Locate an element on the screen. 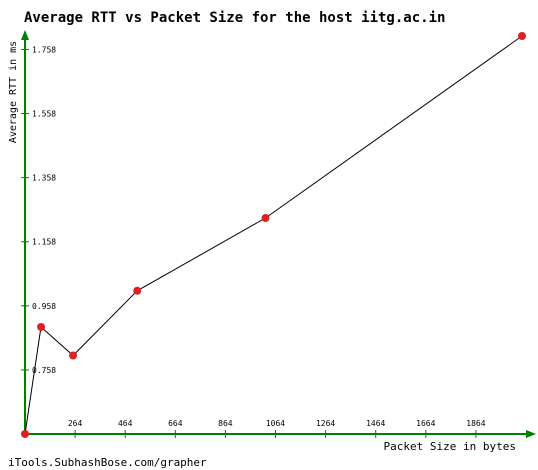 This screenshot has width=538, height=470. y-axis-arrow is located at coordinates (25, 35).